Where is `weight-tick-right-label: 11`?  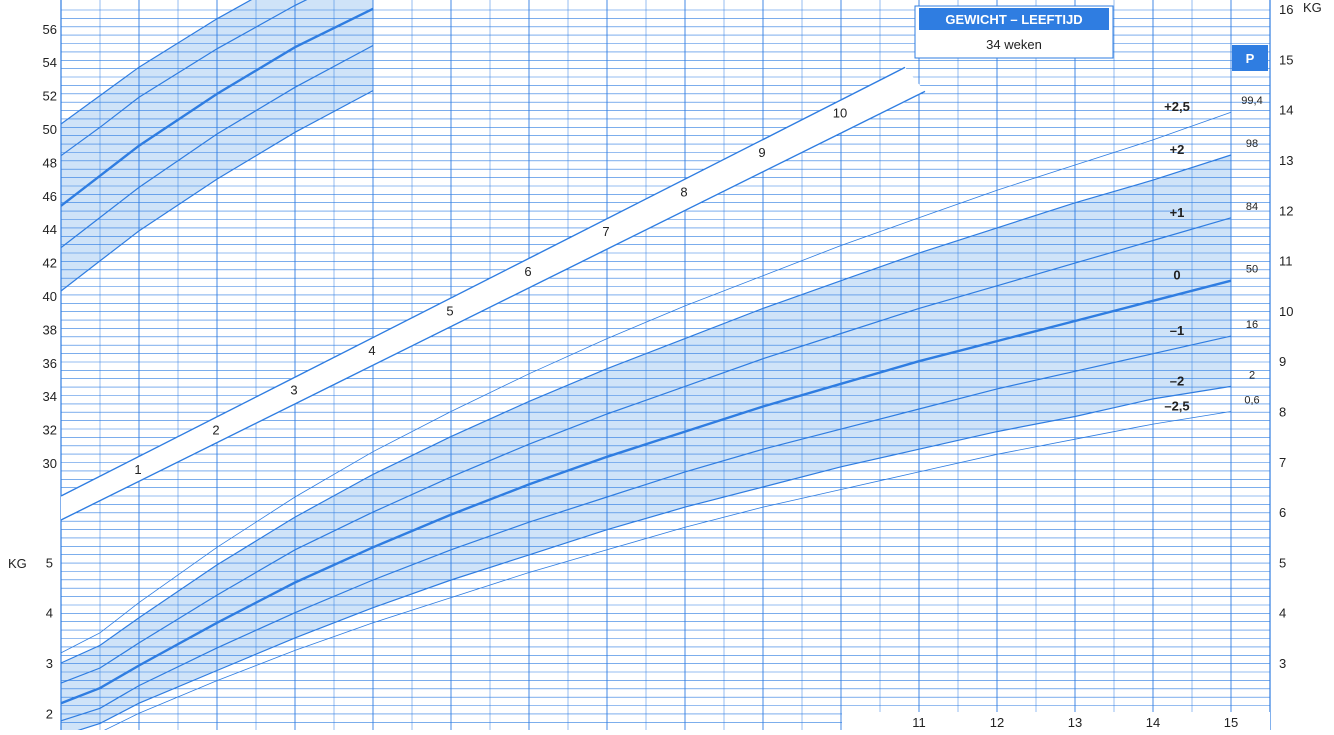 weight-tick-right-label: 11 is located at coordinates (1286, 261).